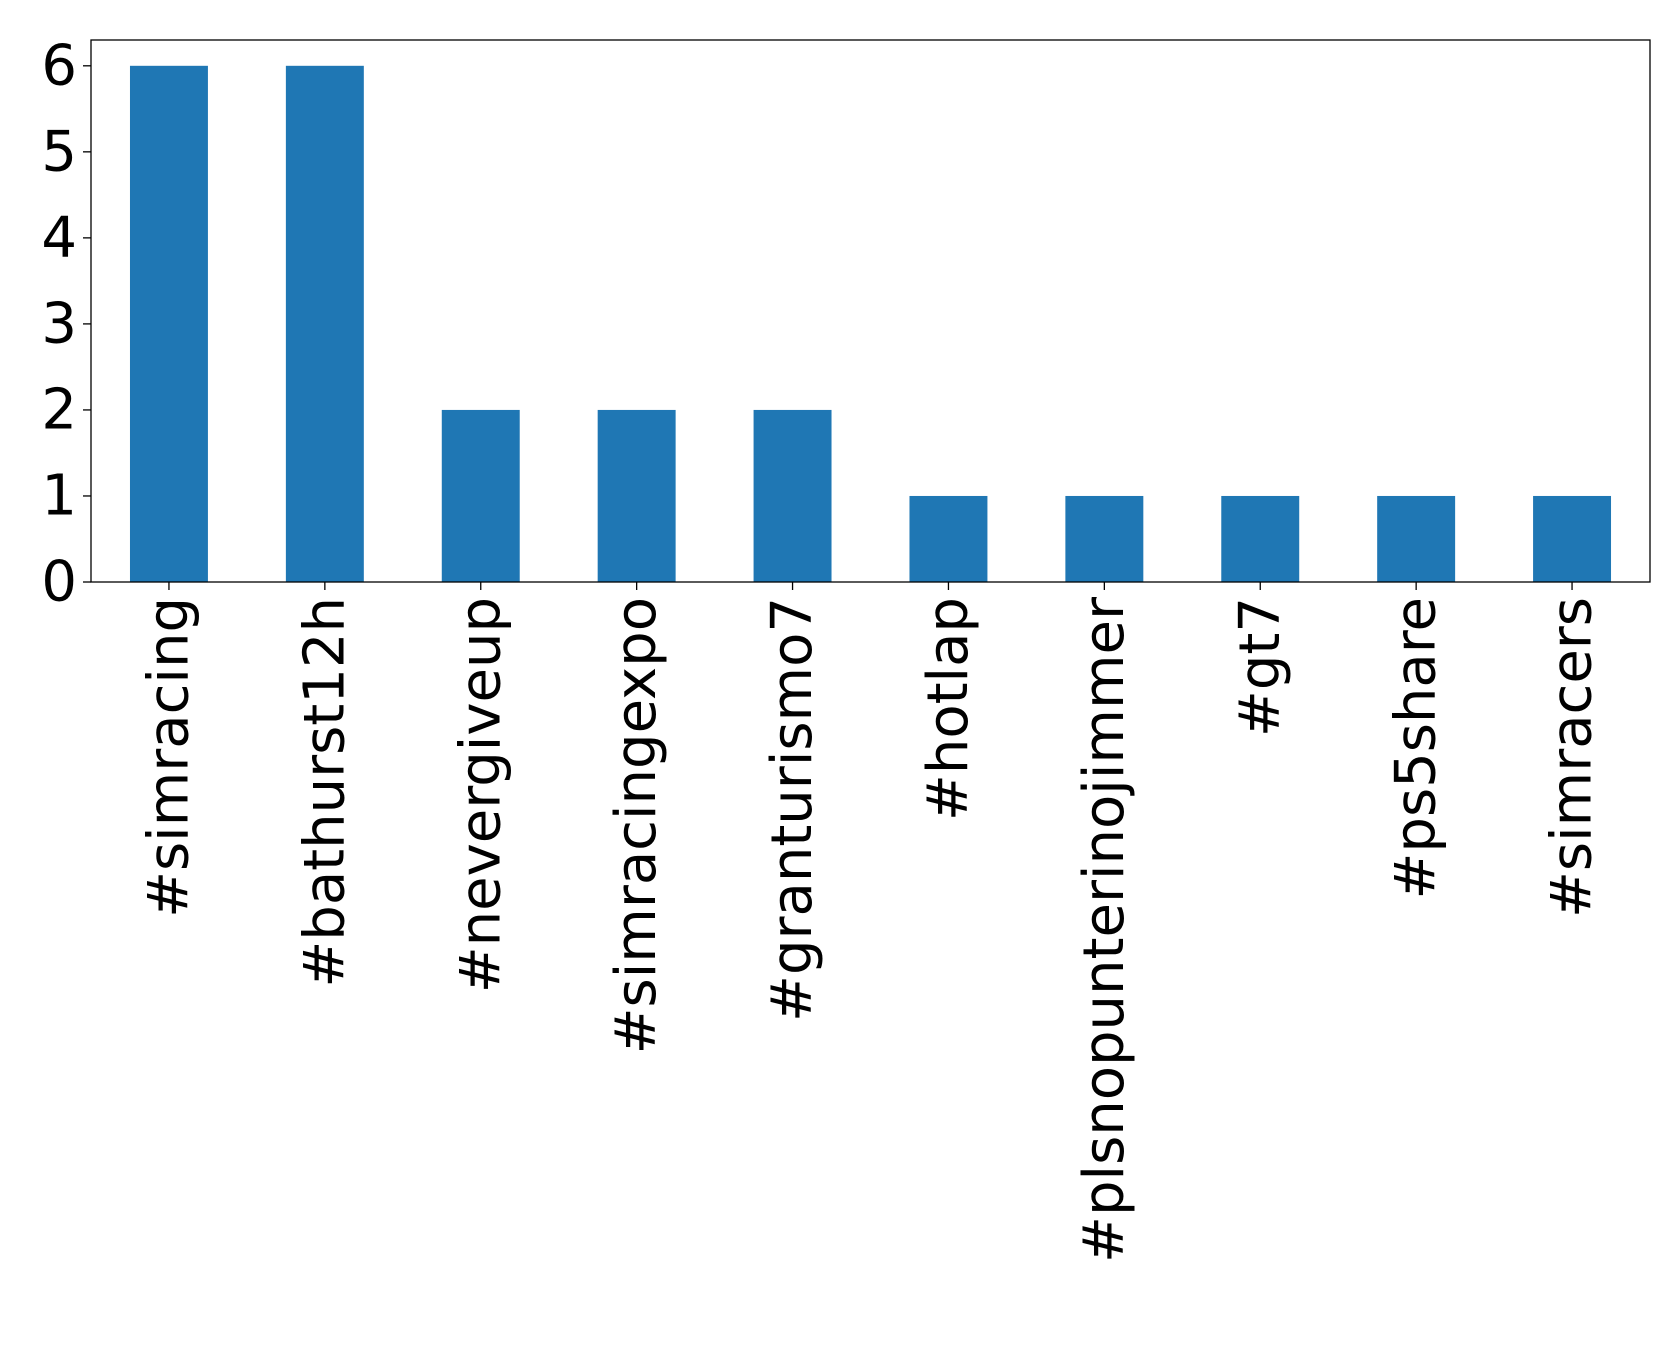 The height and width of the screenshot is (1371, 1679). Describe the element at coordinates (59, 65) in the screenshot. I see `y-tick-label: 6` at that location.